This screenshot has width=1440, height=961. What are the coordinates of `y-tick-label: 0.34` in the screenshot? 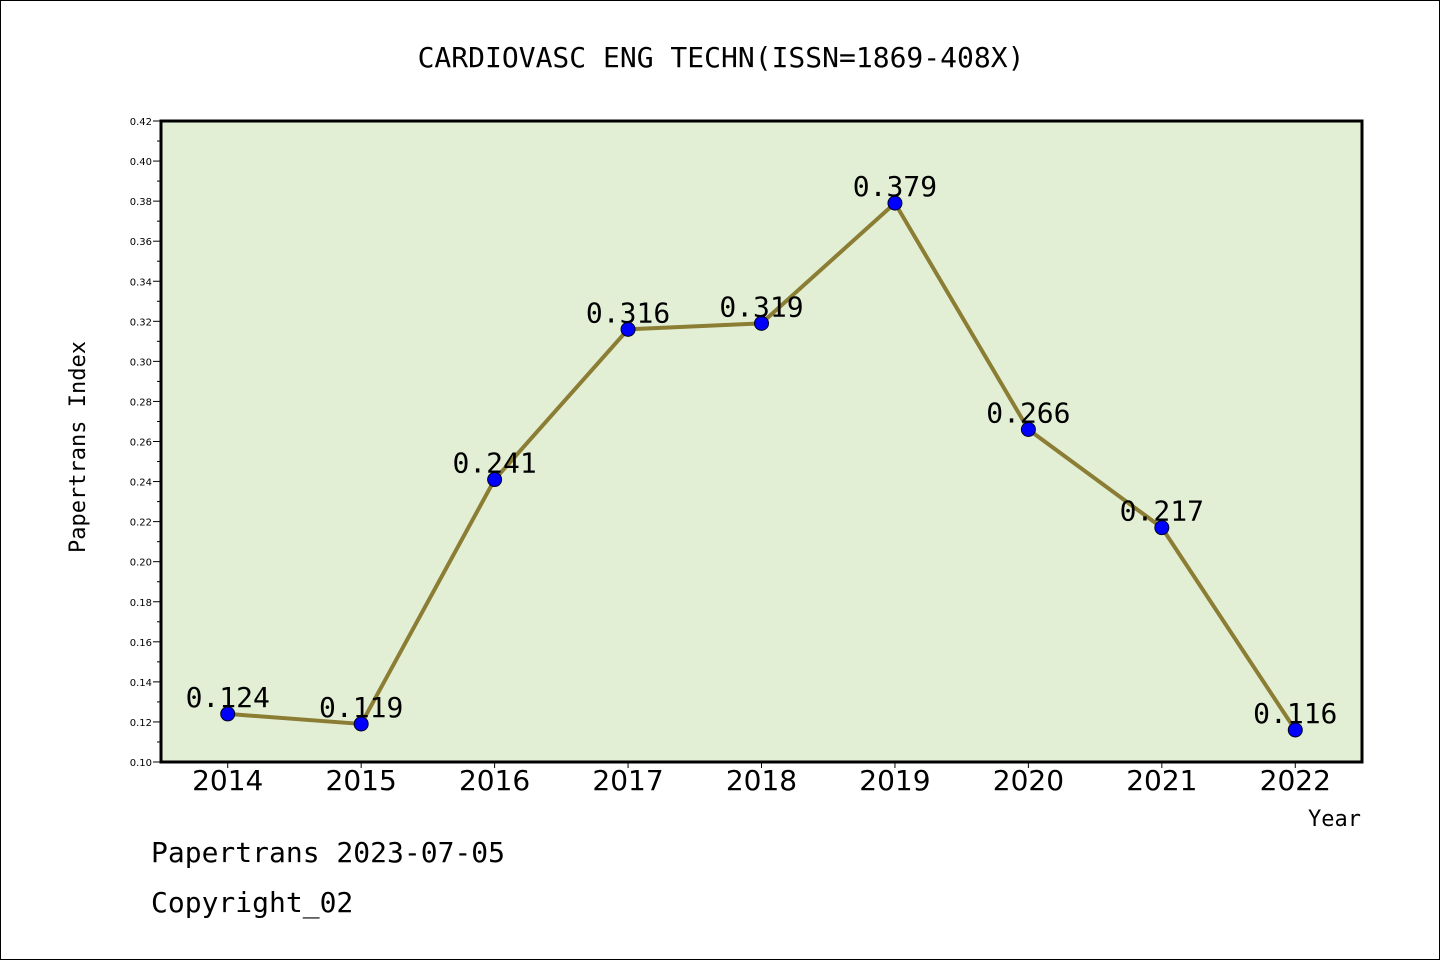 It's located at (141, 282).